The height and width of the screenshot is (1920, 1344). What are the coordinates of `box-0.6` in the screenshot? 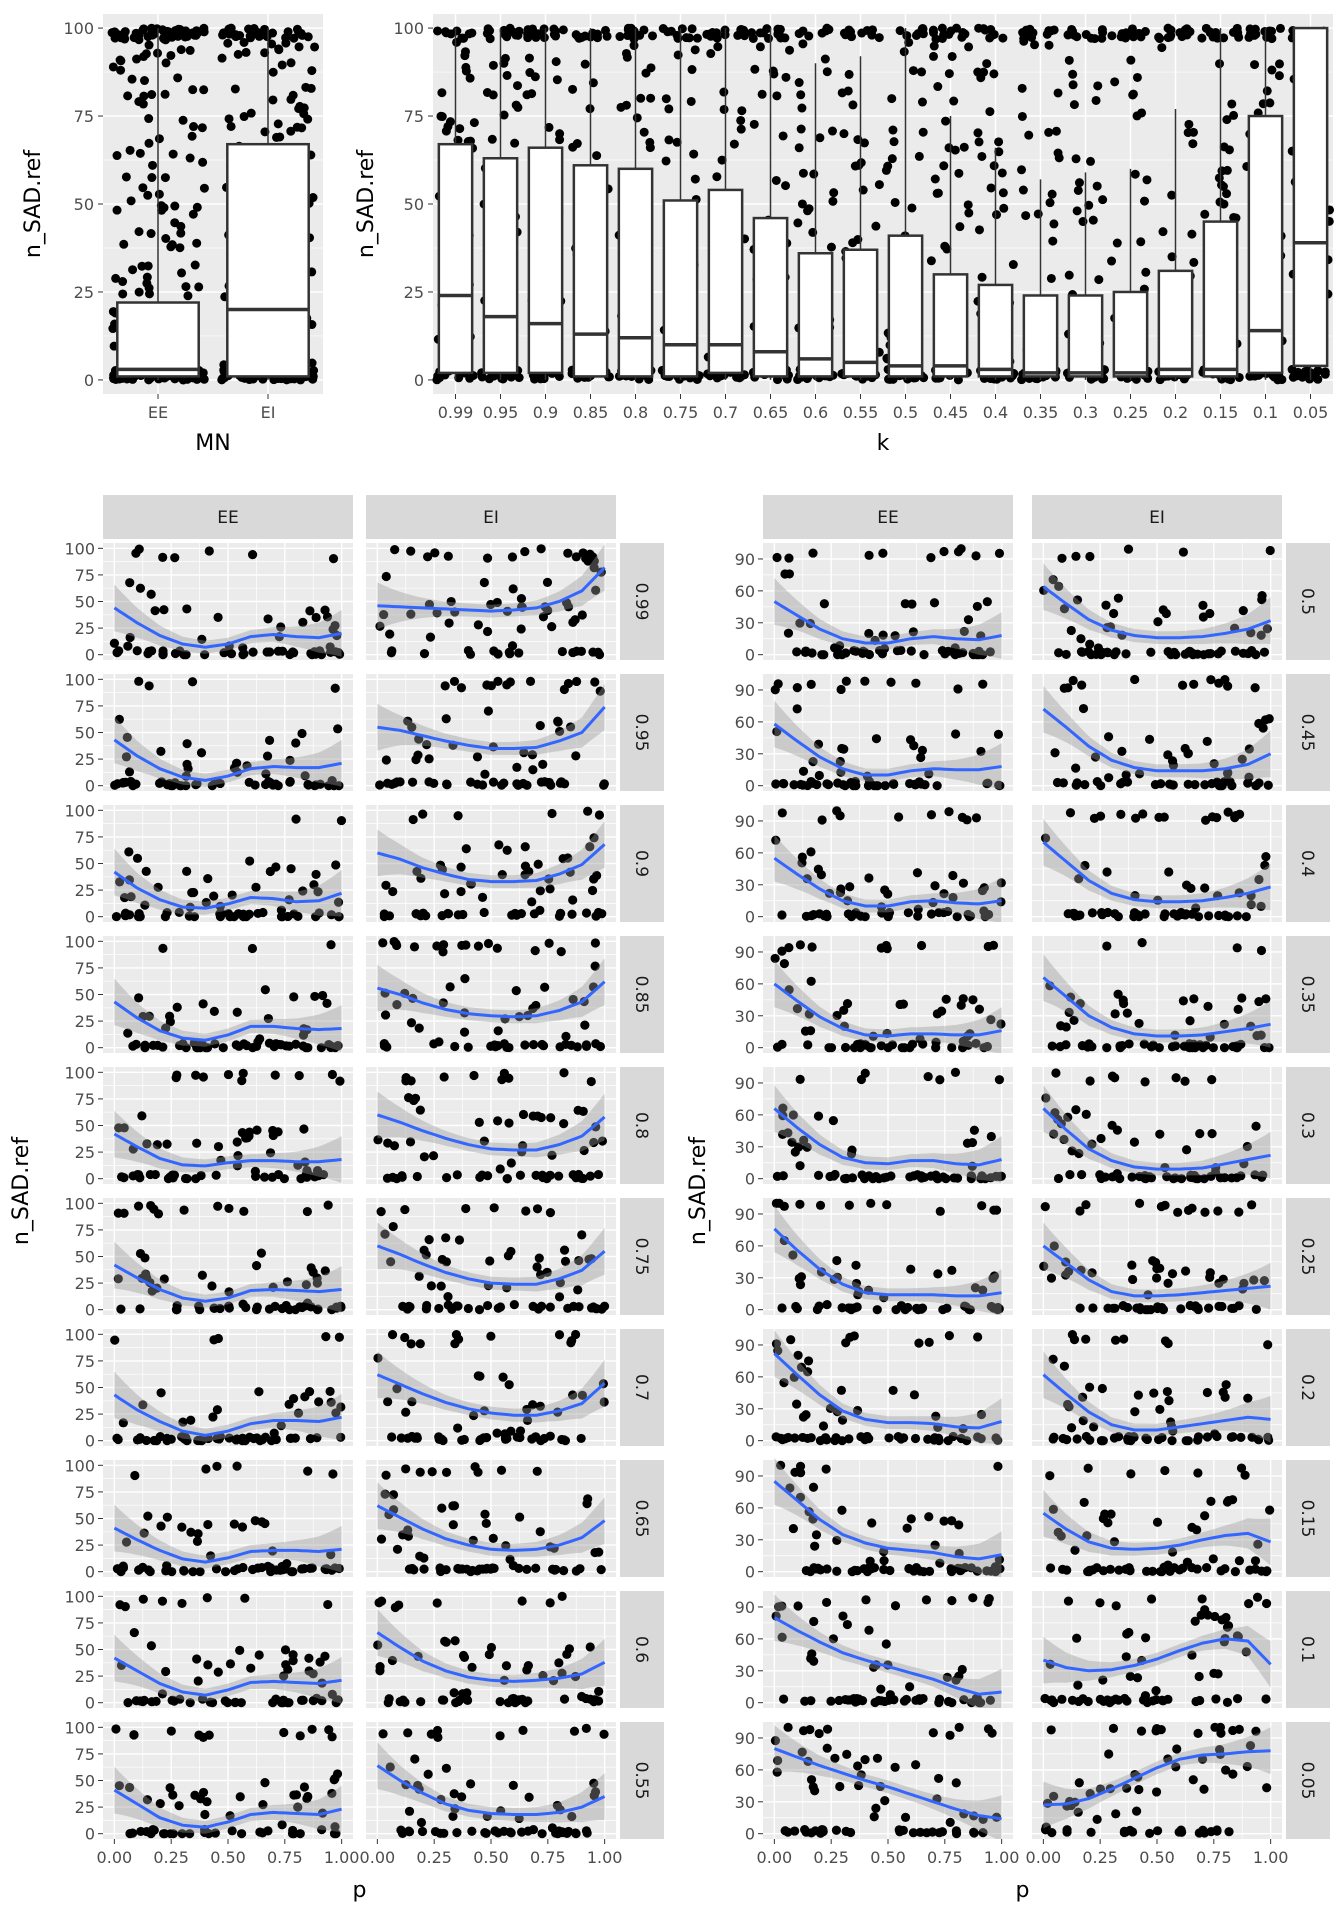 It's located at (815, 315).